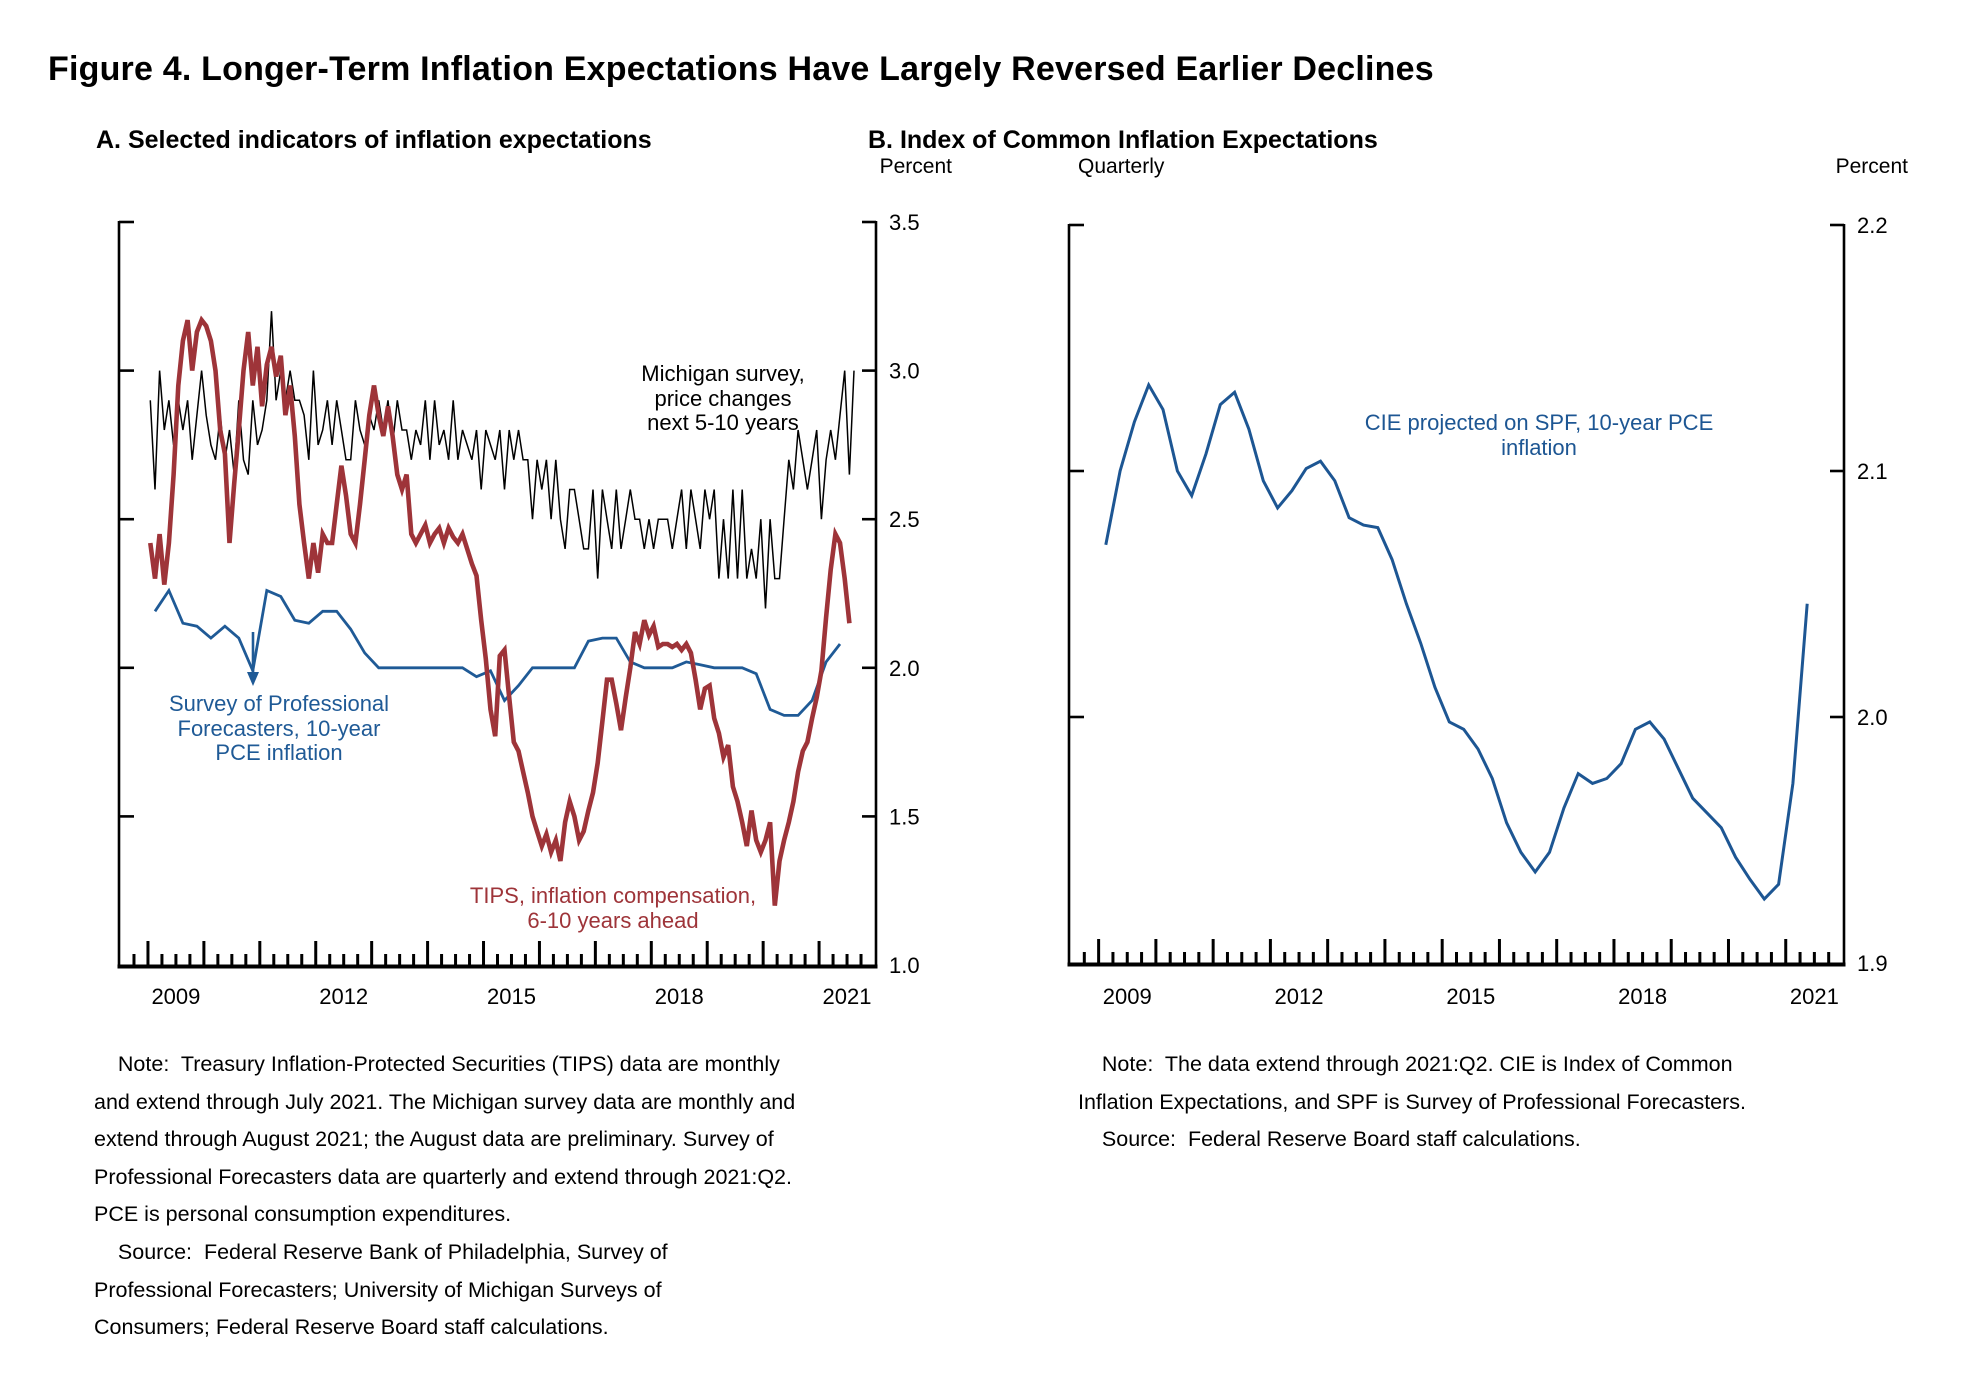 The image size is (1964, 1377). Describe the element at coordinates (904, 519) in the screenshot. I see `y-tick-label: 2.5` at that location.